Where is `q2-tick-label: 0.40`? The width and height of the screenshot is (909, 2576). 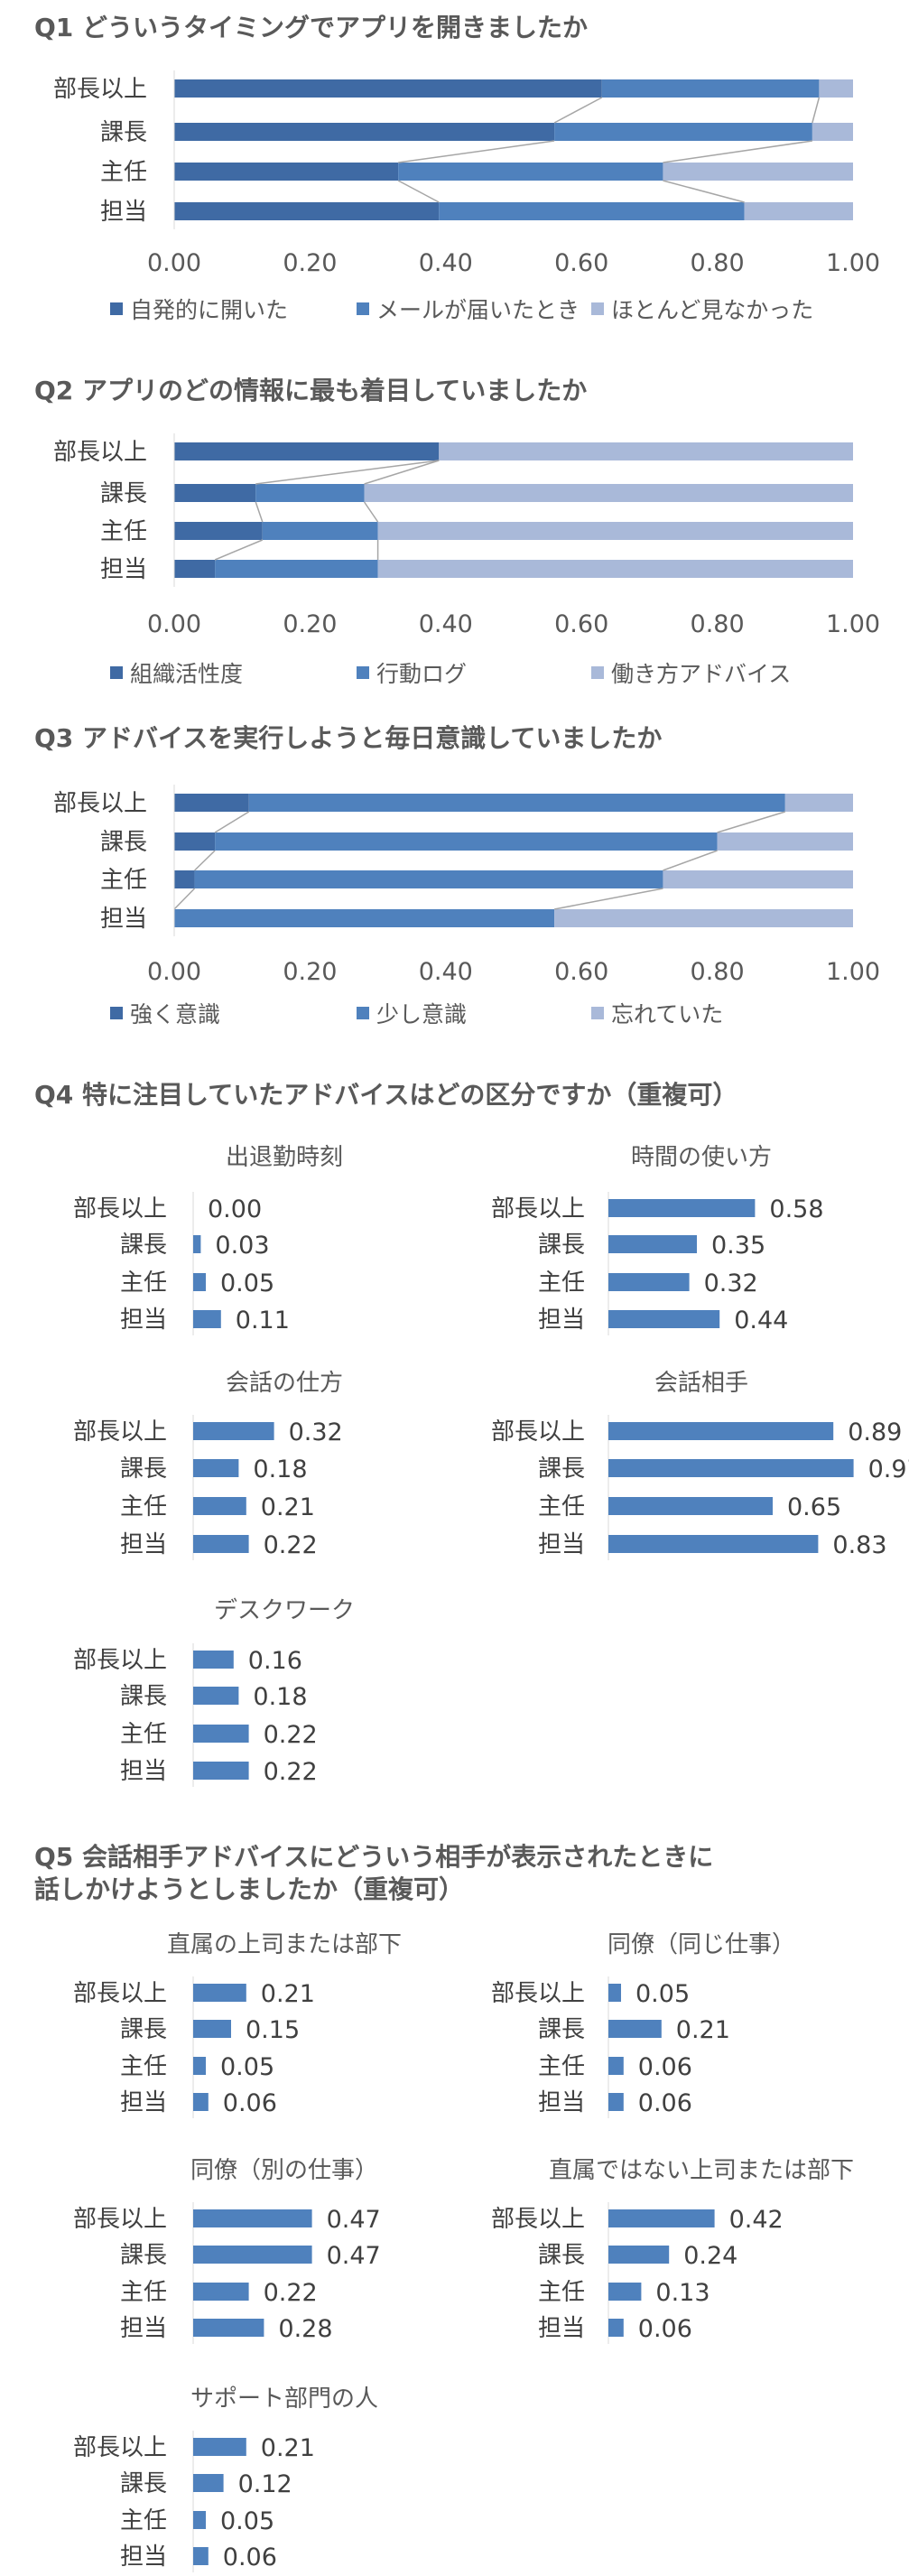 q2-tick-label: 0.40 is located at coordinates (446, 624).